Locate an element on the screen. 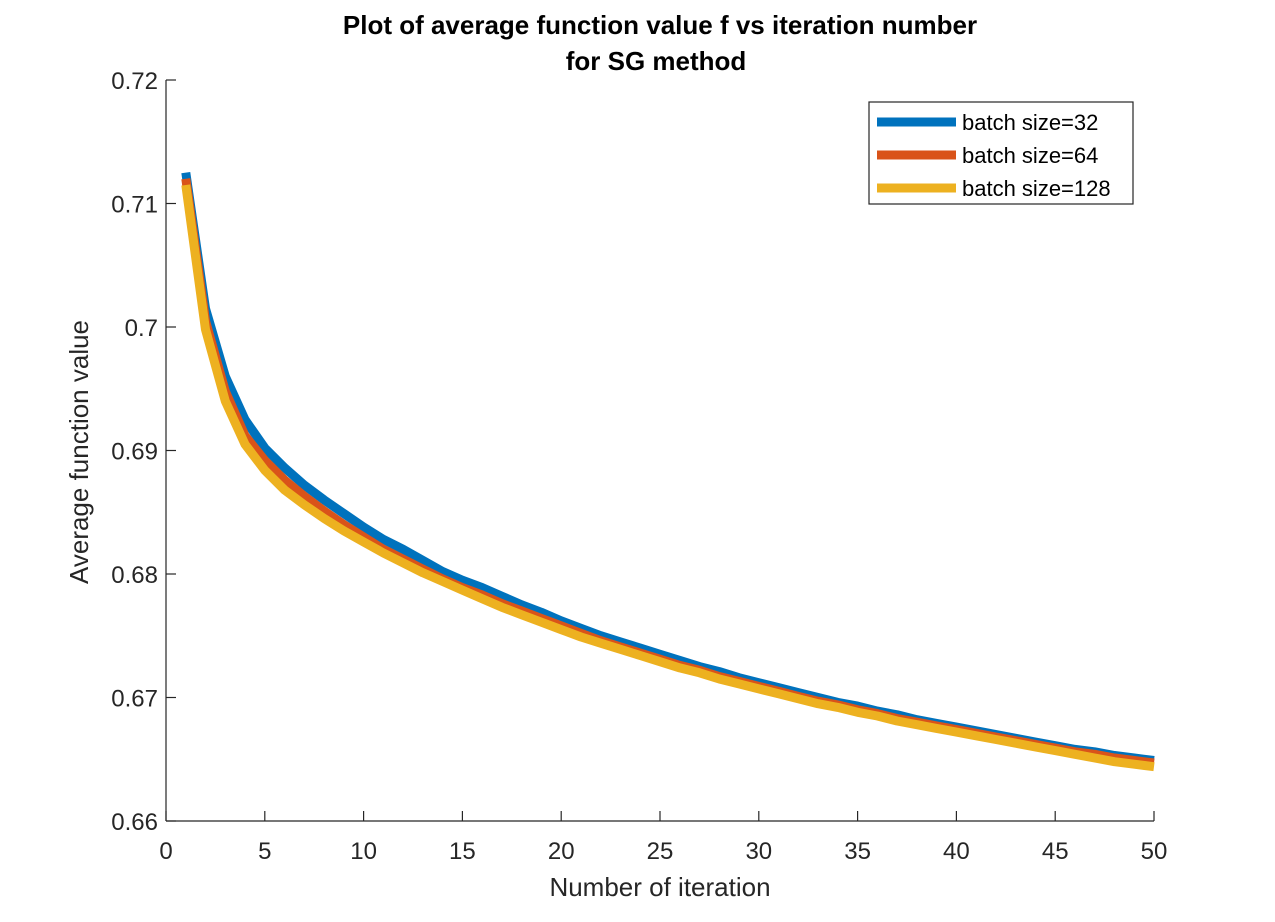 The image size is (1275, 922). legend-items: batch size=32 batch size=64 batch size=128 is located at coordinates (994, 155).